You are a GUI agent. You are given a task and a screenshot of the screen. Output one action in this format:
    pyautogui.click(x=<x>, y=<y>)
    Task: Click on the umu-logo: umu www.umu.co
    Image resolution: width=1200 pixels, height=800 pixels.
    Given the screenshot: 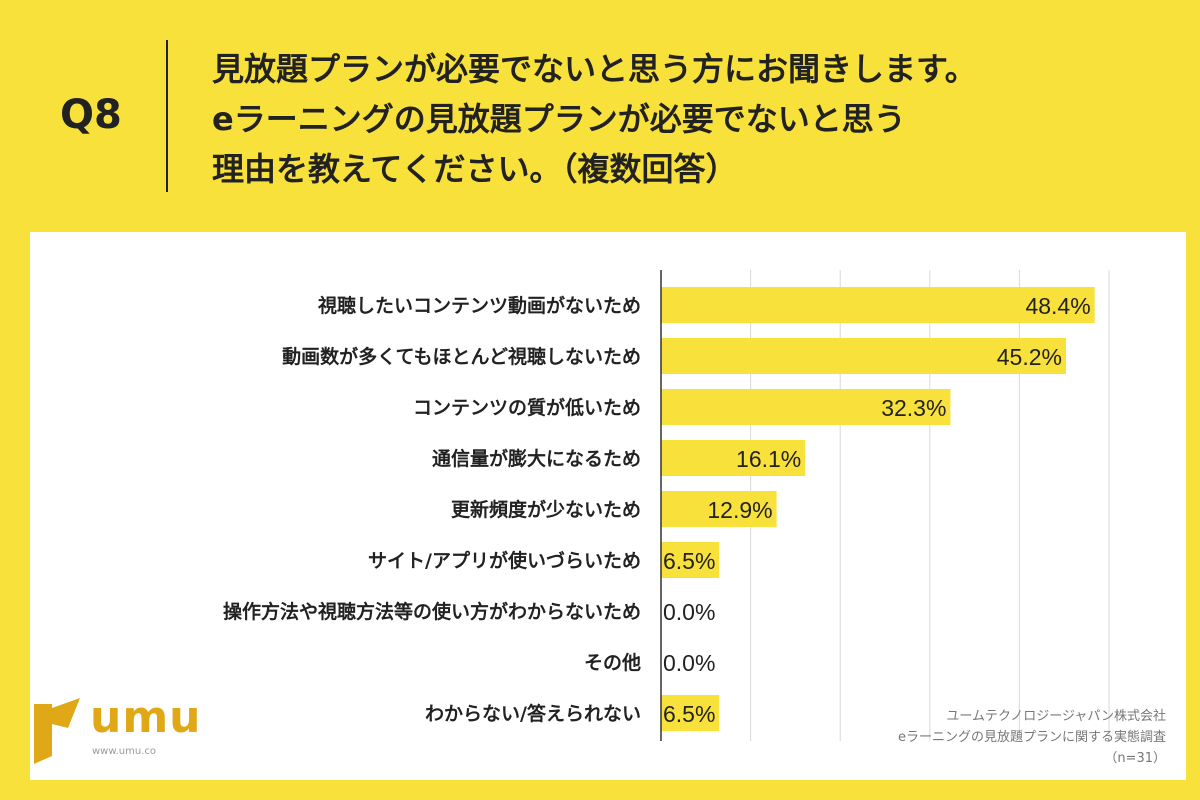 What is the action you would take?
    pyautogui.click(x=130, y=737)
    